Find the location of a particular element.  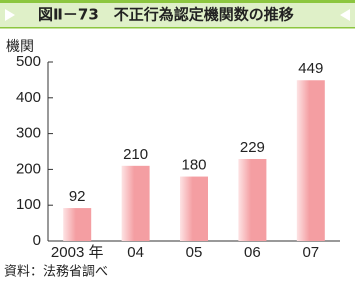

x-tick-label: 2003 年 is located at coordinates (77, 252).